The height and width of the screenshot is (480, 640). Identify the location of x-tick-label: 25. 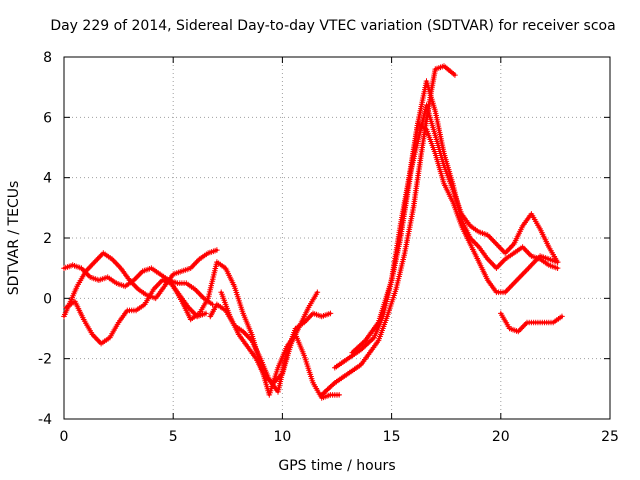
(610, 437).